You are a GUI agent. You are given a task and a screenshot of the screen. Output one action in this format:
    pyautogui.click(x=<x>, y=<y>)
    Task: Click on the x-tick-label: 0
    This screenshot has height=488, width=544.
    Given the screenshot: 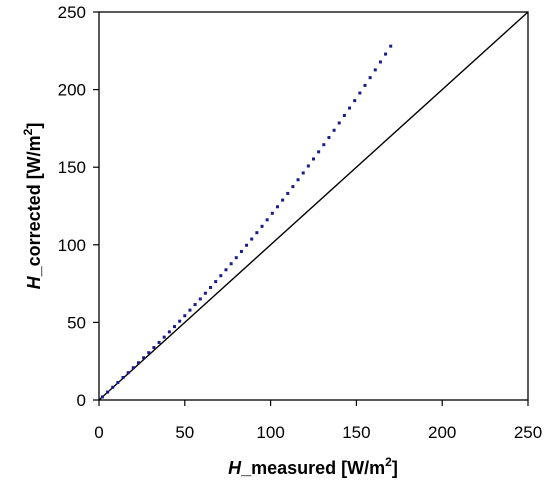 What is the action you would take?
    pyautogui.click(x=98, y=432)
    